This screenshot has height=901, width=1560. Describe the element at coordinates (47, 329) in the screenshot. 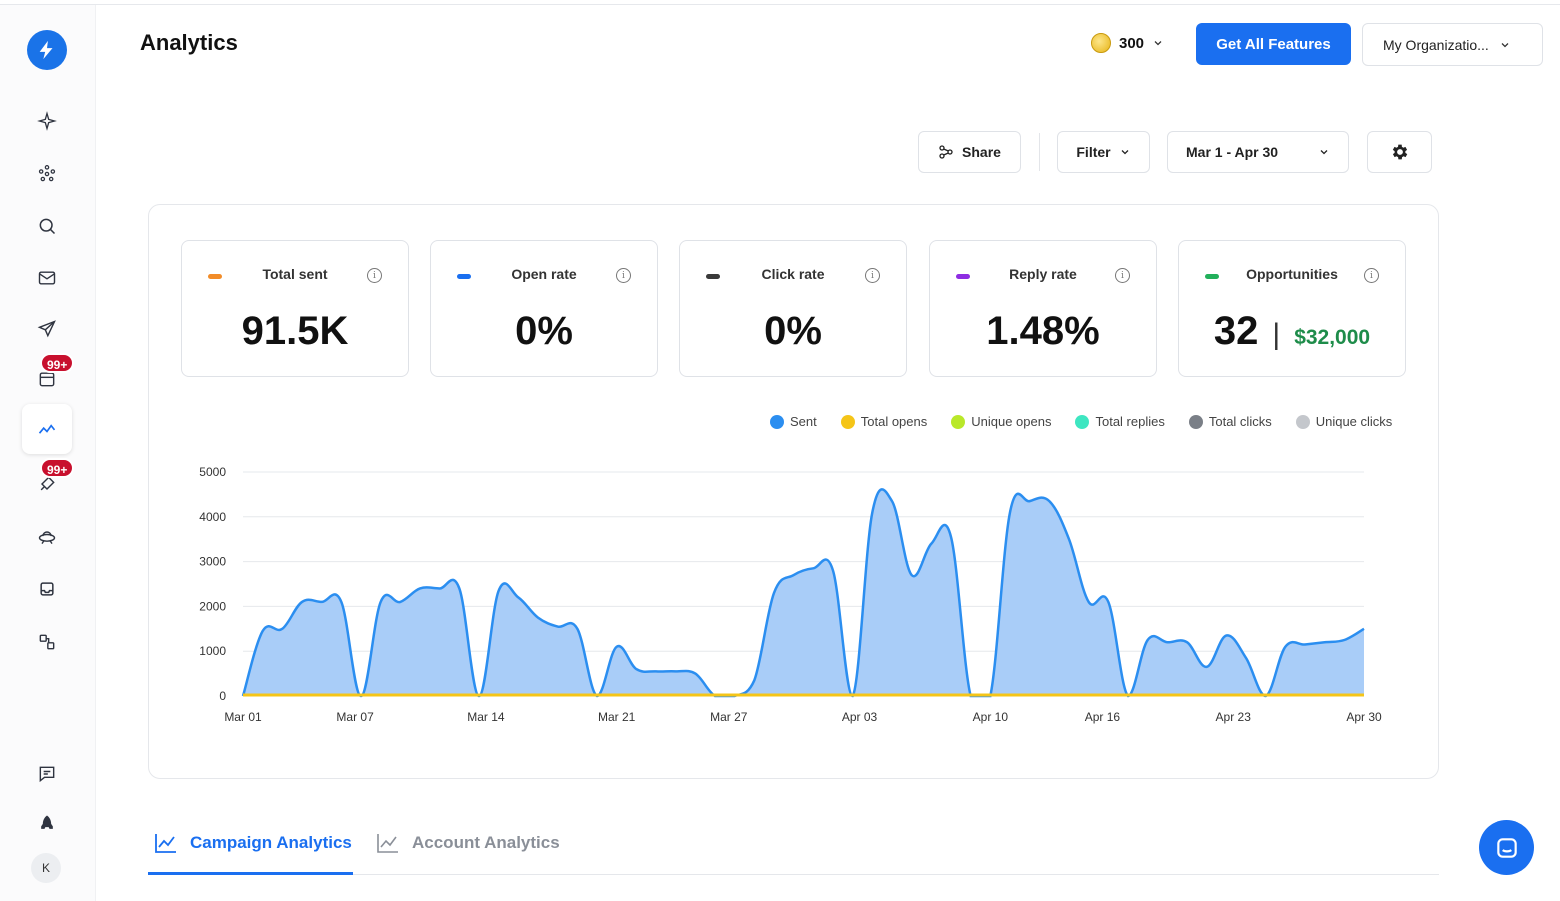

I see `send-icon` at that location.